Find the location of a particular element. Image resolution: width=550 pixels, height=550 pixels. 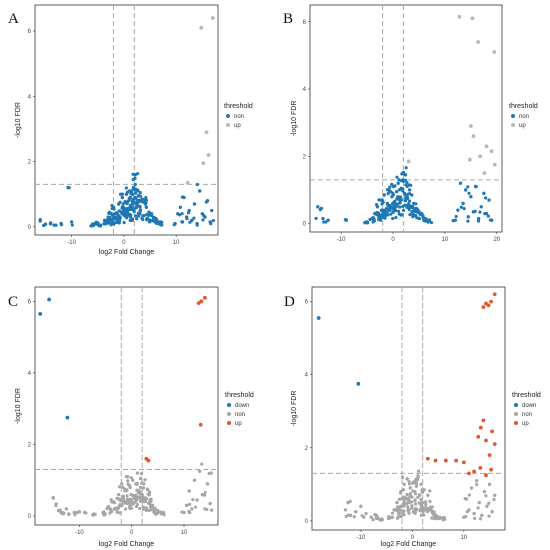

y-tick-label: 2 is located at coordinates (305, 157).